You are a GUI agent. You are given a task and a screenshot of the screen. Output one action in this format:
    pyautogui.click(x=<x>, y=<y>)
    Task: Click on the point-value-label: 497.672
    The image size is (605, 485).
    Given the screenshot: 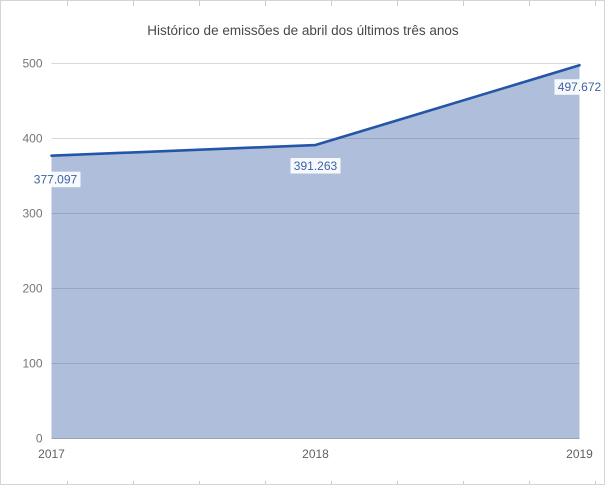 What is the action you would take?
    pyautogui.click(x=580, y=87)
    